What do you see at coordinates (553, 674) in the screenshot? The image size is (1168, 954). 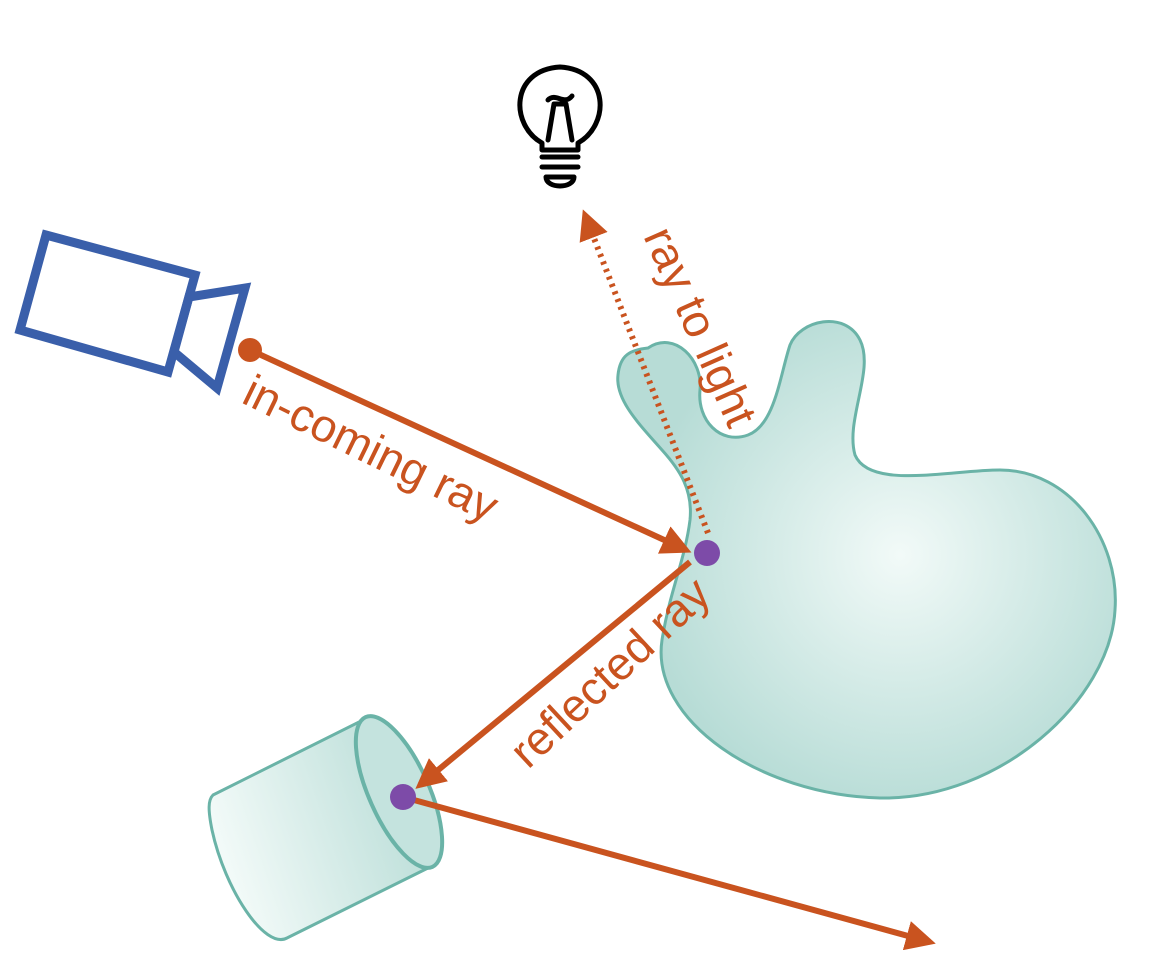 I see `reflected-ray` at bounding box center [553, 674].